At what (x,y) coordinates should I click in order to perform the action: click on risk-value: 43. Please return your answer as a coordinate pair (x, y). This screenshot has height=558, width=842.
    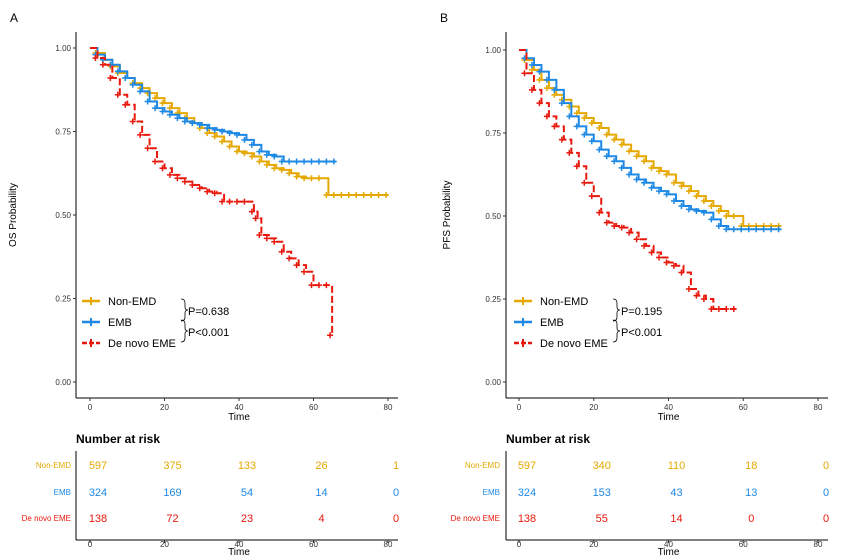
    Looking at the image, I should click on (676, 493).